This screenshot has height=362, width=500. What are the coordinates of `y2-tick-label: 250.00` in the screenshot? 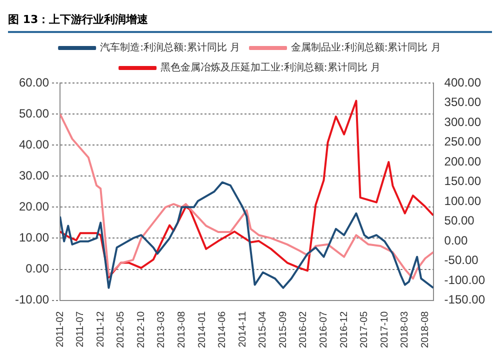 It's located at (463, 141).